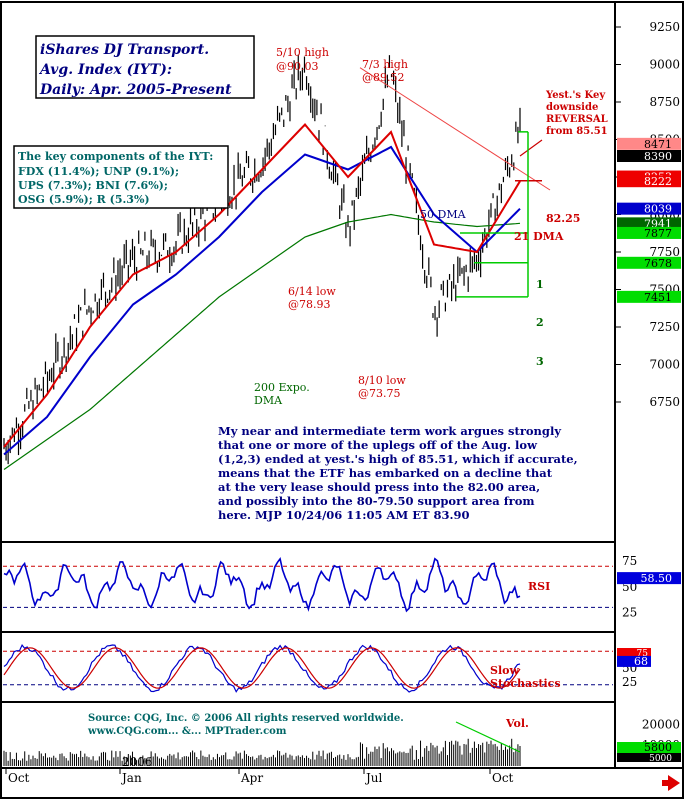 This screenshot has width=686, height=805. What do you see at coordinates (105, 70) in the screenshot?
I see `title-line-2: Avg. Index (IYT):` at bounding box center [105, 70].